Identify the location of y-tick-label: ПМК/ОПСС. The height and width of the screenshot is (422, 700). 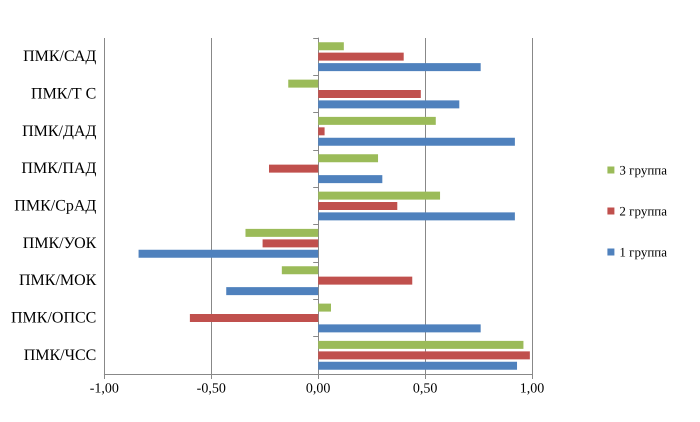
(53, 318).